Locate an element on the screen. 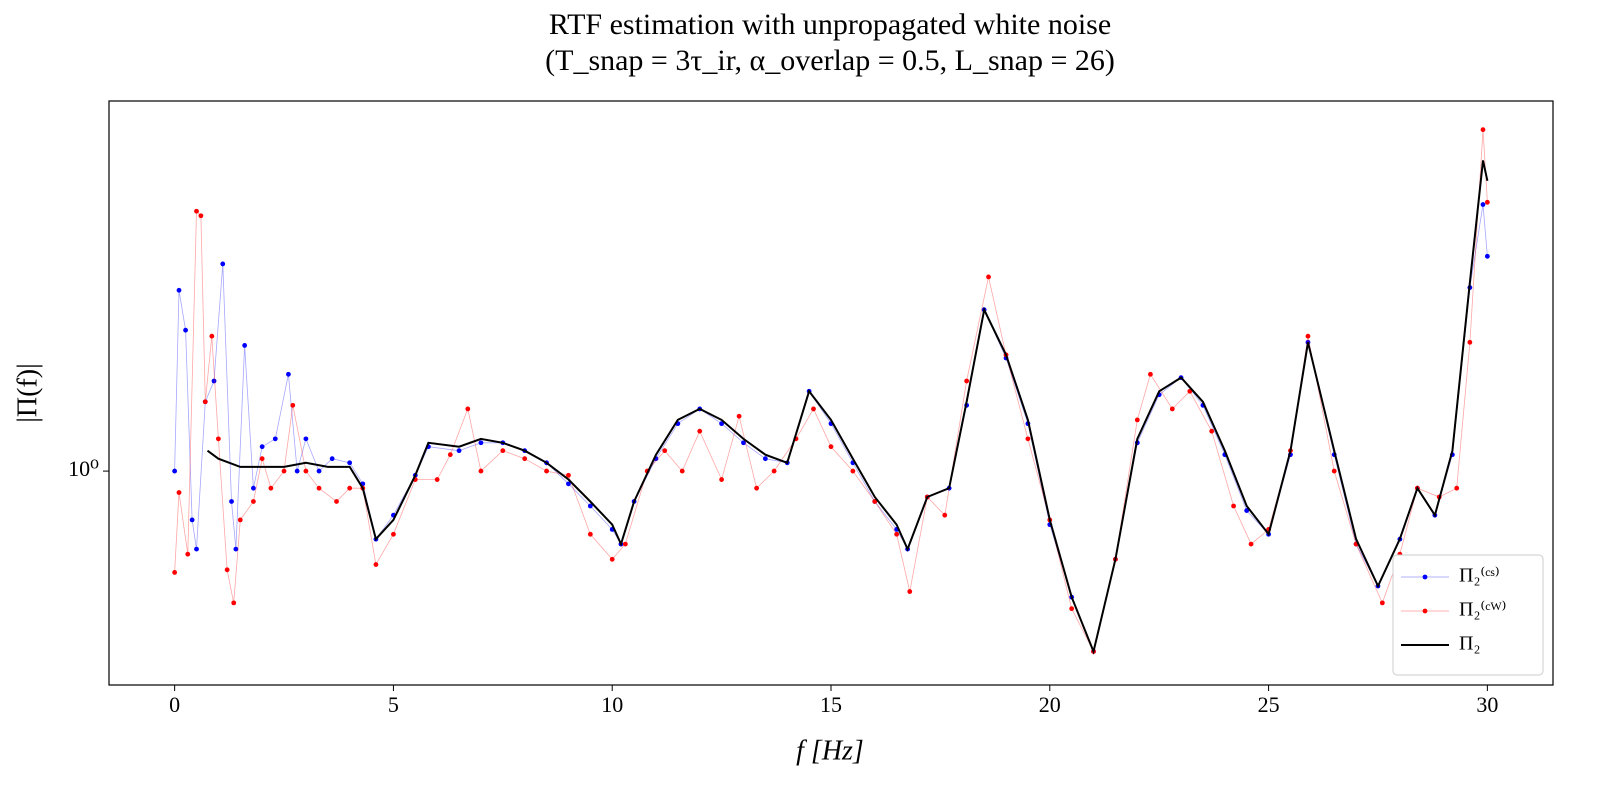 The height and width of the screenshot is (800, 1600). x-tick-label: 10 is located at coordinates (612, 704).